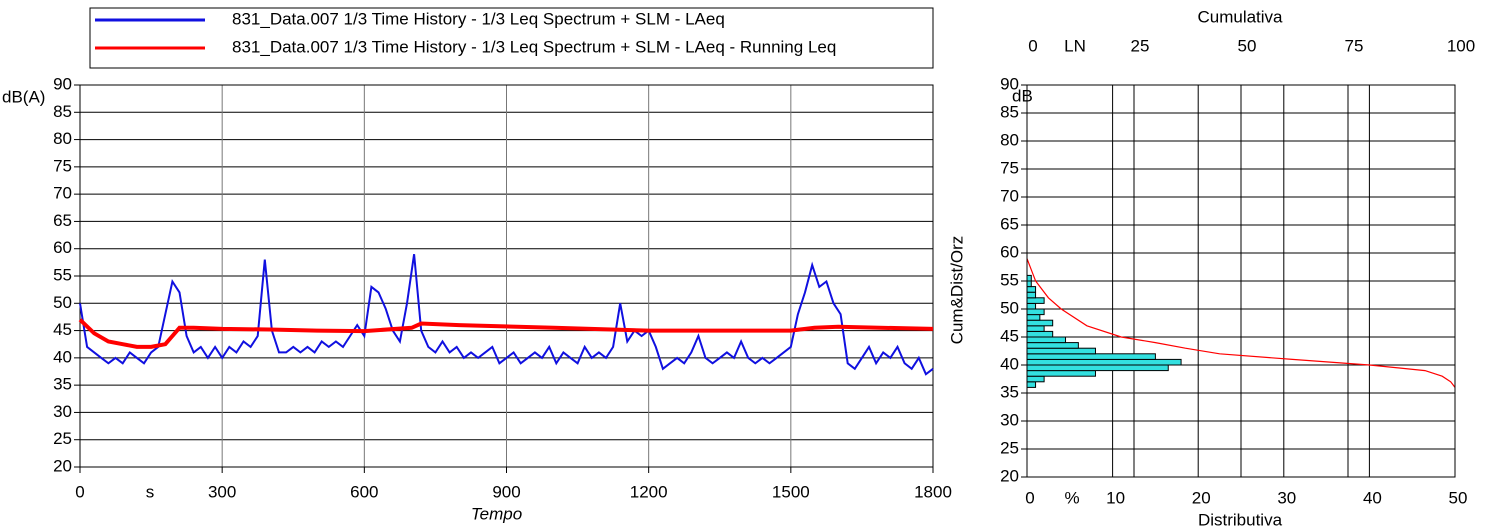 The image size is (1487, 532). I want to click on x-unit: s, so click(150, 491).